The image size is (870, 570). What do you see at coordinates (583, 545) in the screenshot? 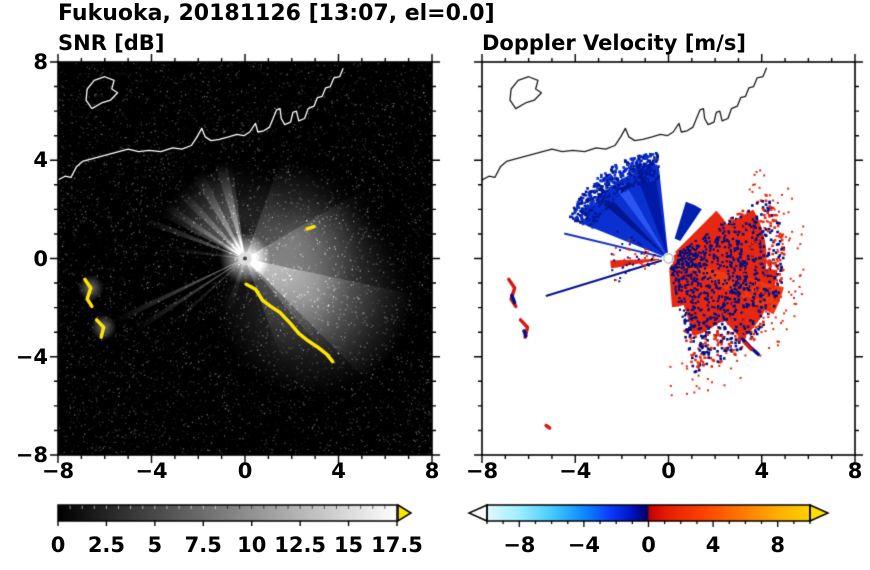
I see `colorbar-tick-label: −4` at bounding box center [583, 545].